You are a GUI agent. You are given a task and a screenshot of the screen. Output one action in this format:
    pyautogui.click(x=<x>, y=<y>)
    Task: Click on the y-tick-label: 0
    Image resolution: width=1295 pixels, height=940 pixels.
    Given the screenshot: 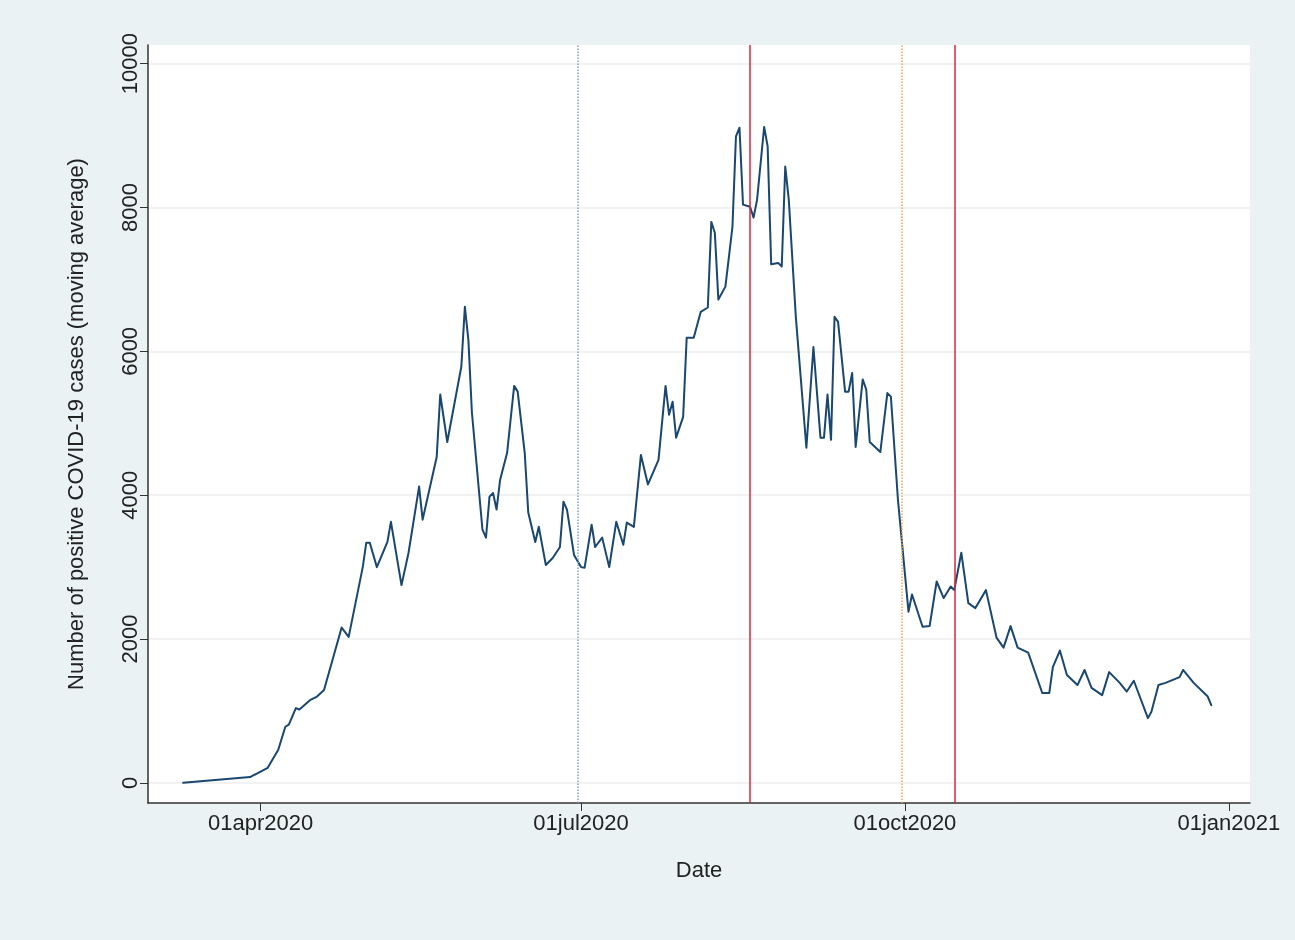 What is the action you would take?
    pyautogui.click(x=129, y=782)
    